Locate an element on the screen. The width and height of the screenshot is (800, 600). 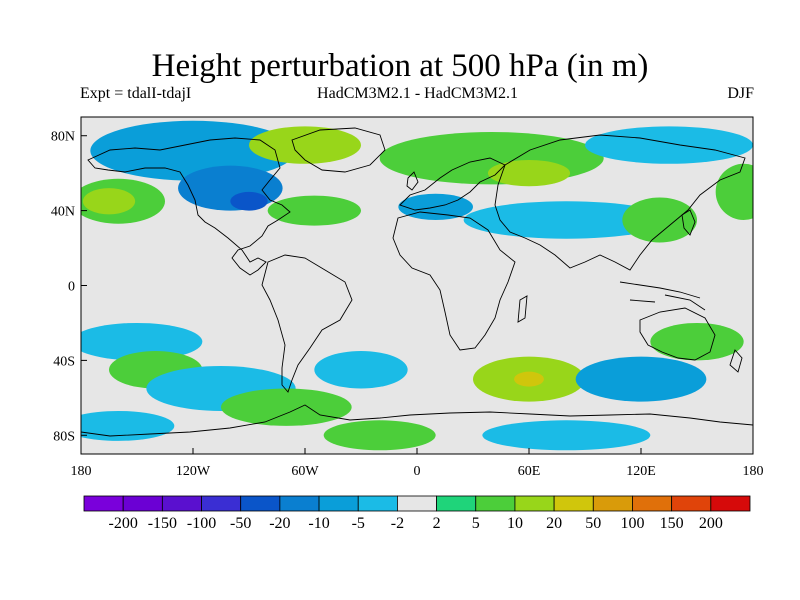
coastline-australia is located at coordinates (677, 334).